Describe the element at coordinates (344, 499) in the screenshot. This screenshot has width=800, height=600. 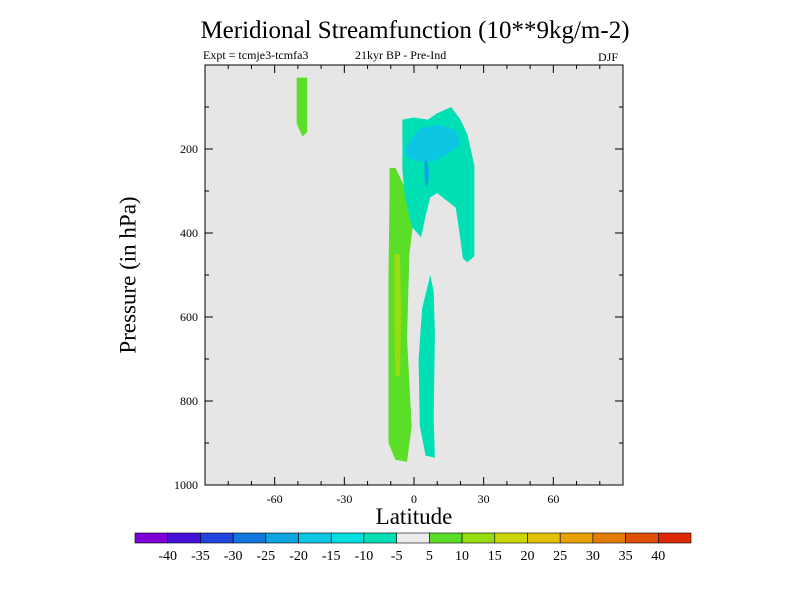
I see `x-tick-label: -30` at that location.